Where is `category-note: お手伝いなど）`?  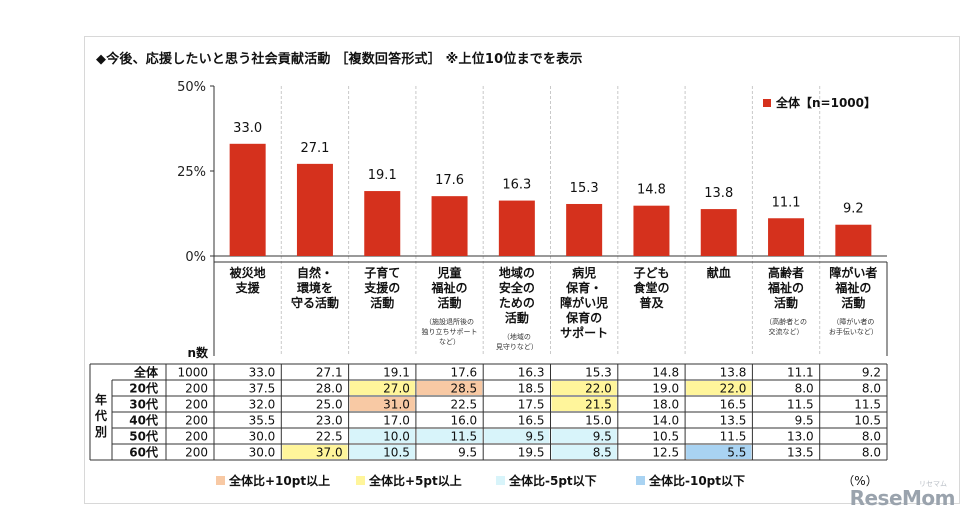 category-note: お手伝いなど） is located at coordinates (853, 331).